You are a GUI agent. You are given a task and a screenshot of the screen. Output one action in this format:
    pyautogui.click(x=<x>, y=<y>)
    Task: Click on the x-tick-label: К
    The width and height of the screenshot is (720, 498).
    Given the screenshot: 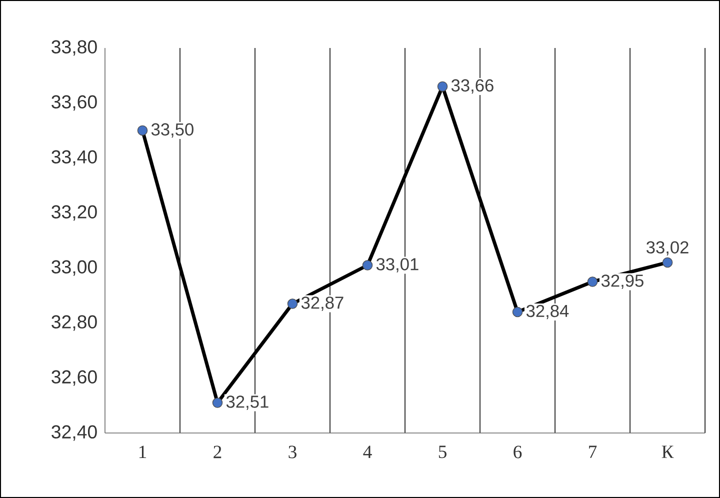 What is the action you would take?
    pyautogui.click(x=668, y=452)
    